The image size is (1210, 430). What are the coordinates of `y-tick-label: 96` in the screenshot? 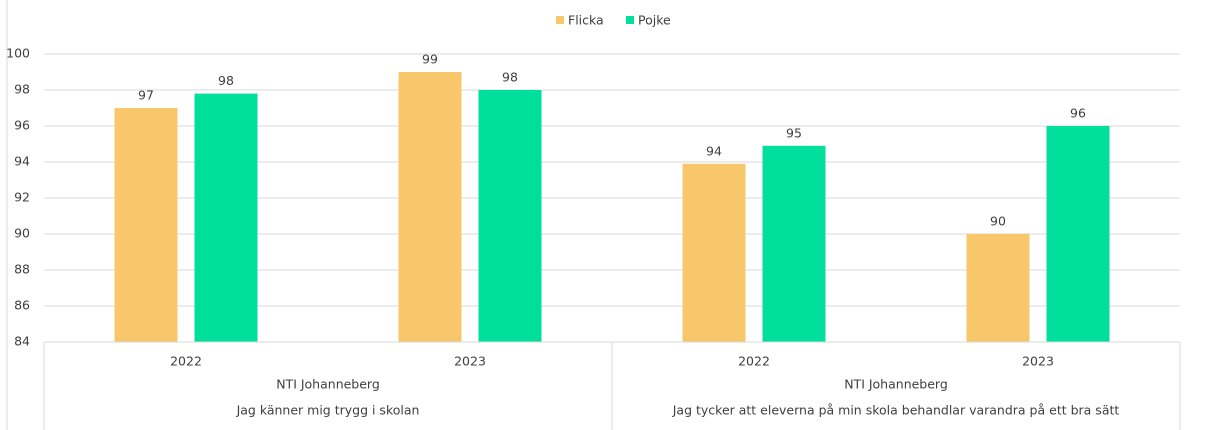 It's located at (22, 125).